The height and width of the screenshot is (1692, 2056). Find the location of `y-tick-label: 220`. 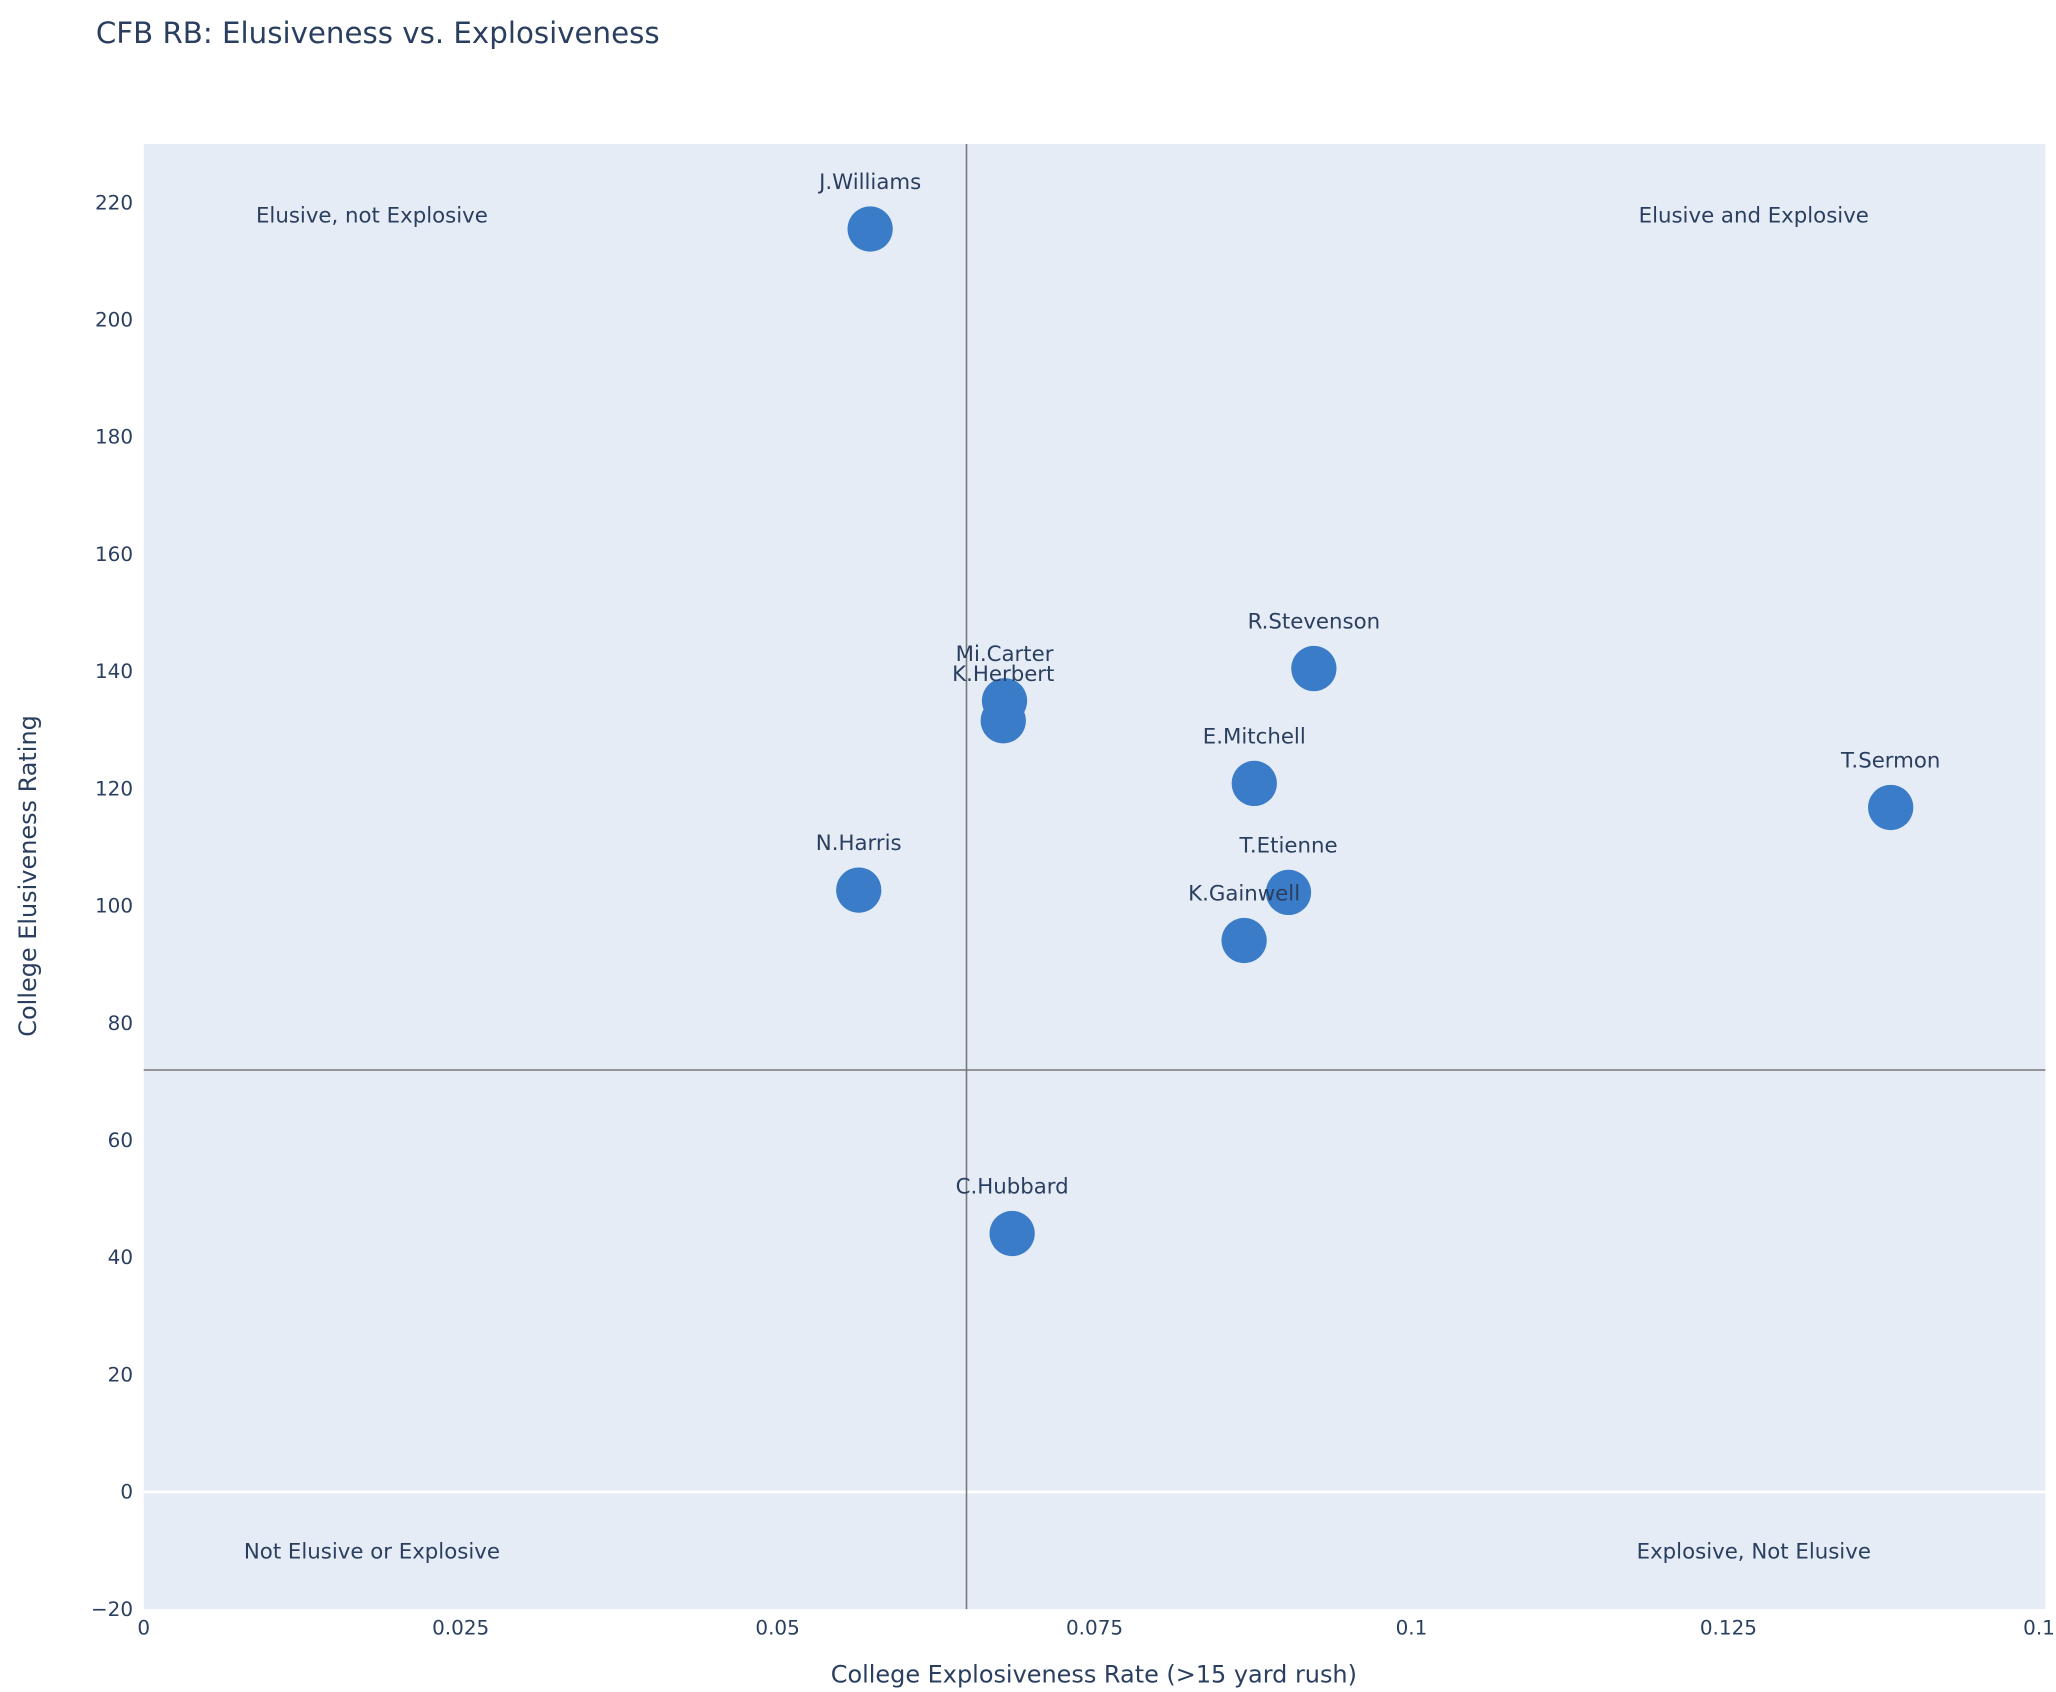

y-tick-label: 220 is located at coordinates (114, 202).